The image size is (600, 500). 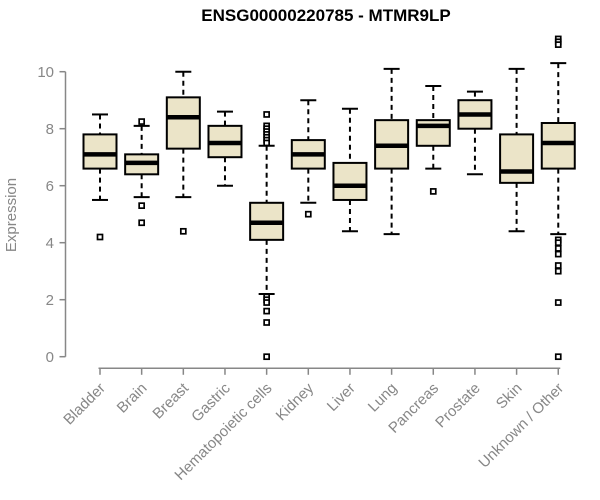 What do you see at coordinates (475, 133) in the screenshot?
I see `box-group-prostate` at bounding box center [475, 133].